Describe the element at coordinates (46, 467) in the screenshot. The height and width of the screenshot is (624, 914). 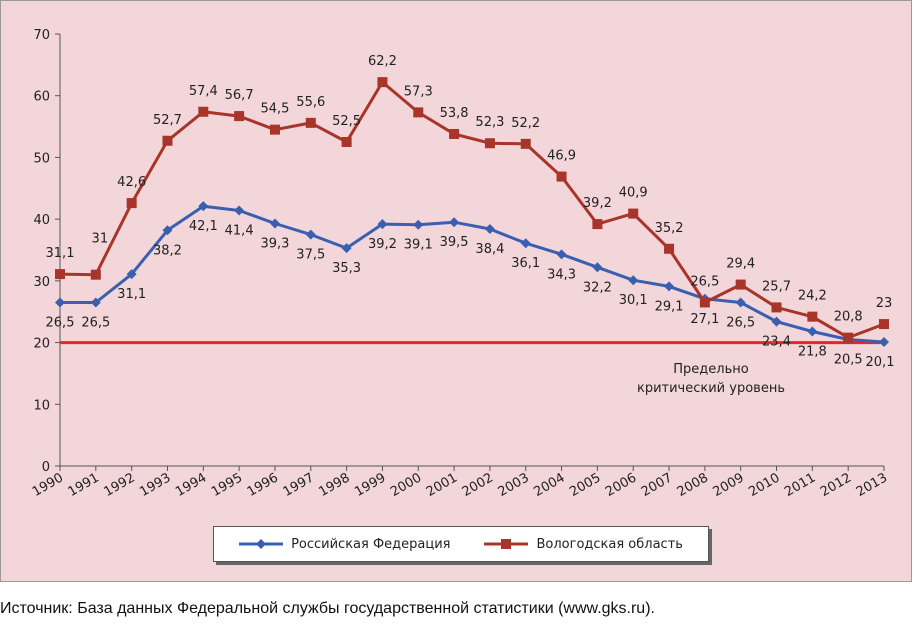
I see `y-tick-label: 0` at that location.